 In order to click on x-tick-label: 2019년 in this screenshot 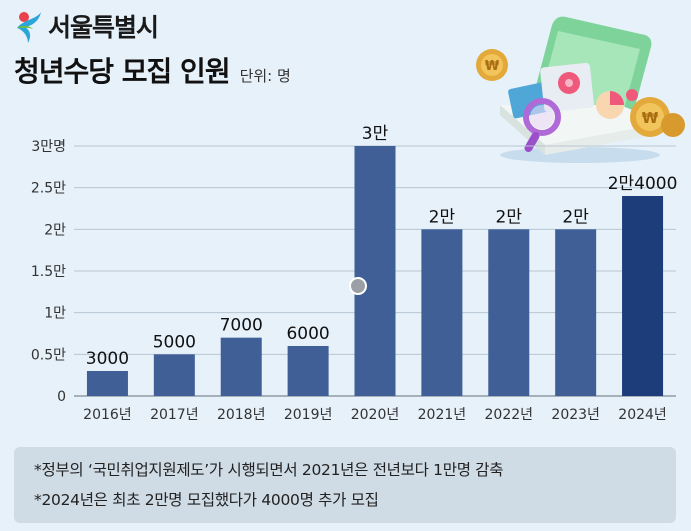, I will do `click(308, 415)`.